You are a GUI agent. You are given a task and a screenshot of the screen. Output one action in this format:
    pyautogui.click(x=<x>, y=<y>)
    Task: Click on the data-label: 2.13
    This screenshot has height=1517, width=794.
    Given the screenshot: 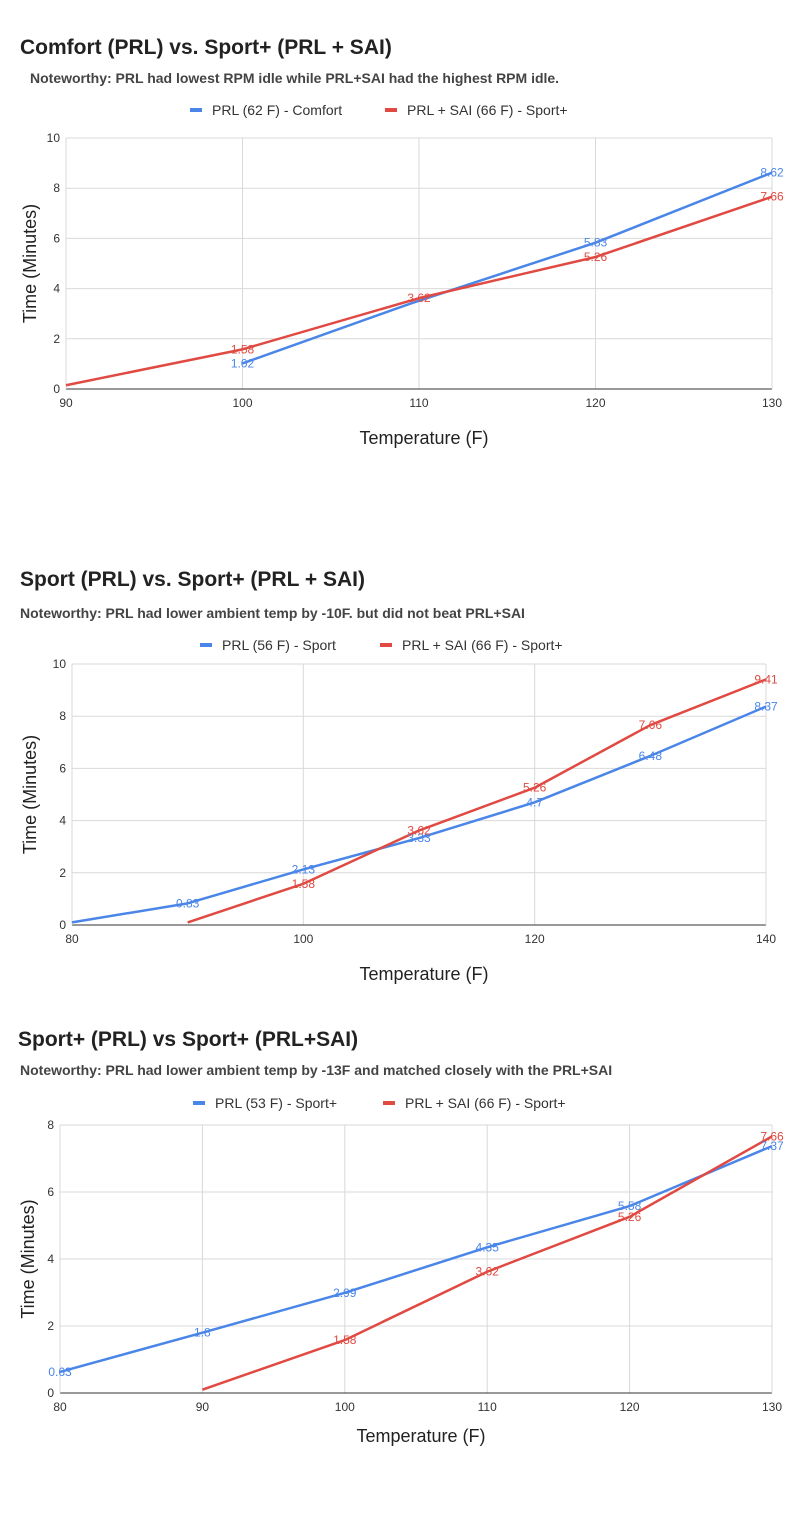 What is the action you would take?
    pyautogui.click(x=304, y=869)
    